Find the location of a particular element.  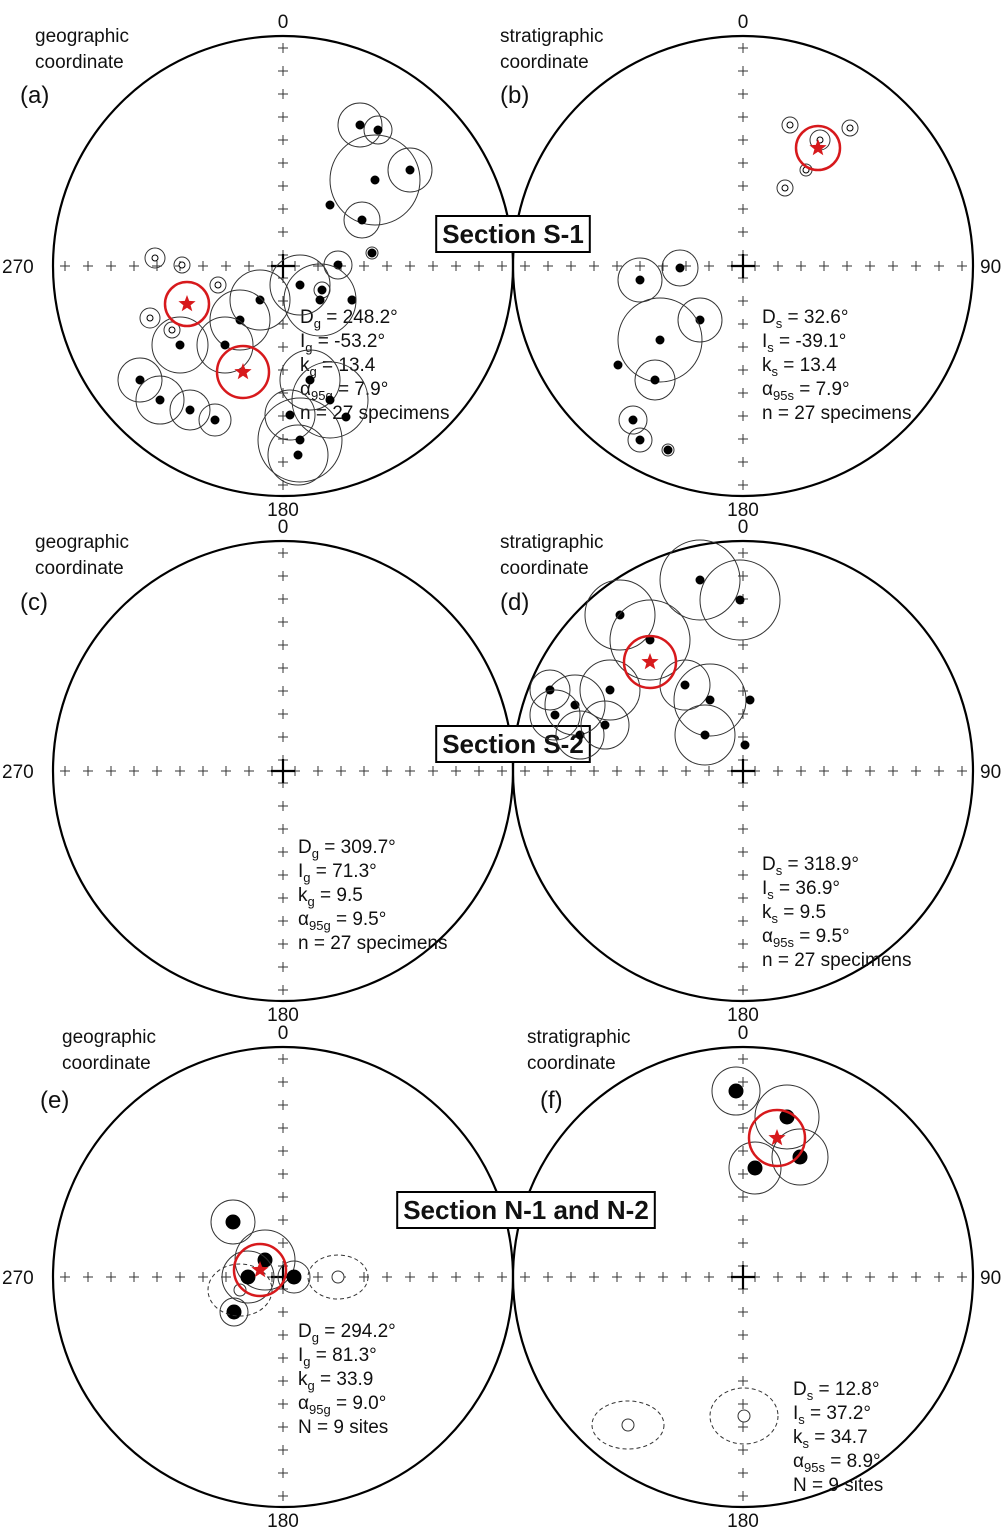

stat-value: = 37.2° is located at coordinates (838, 1413).